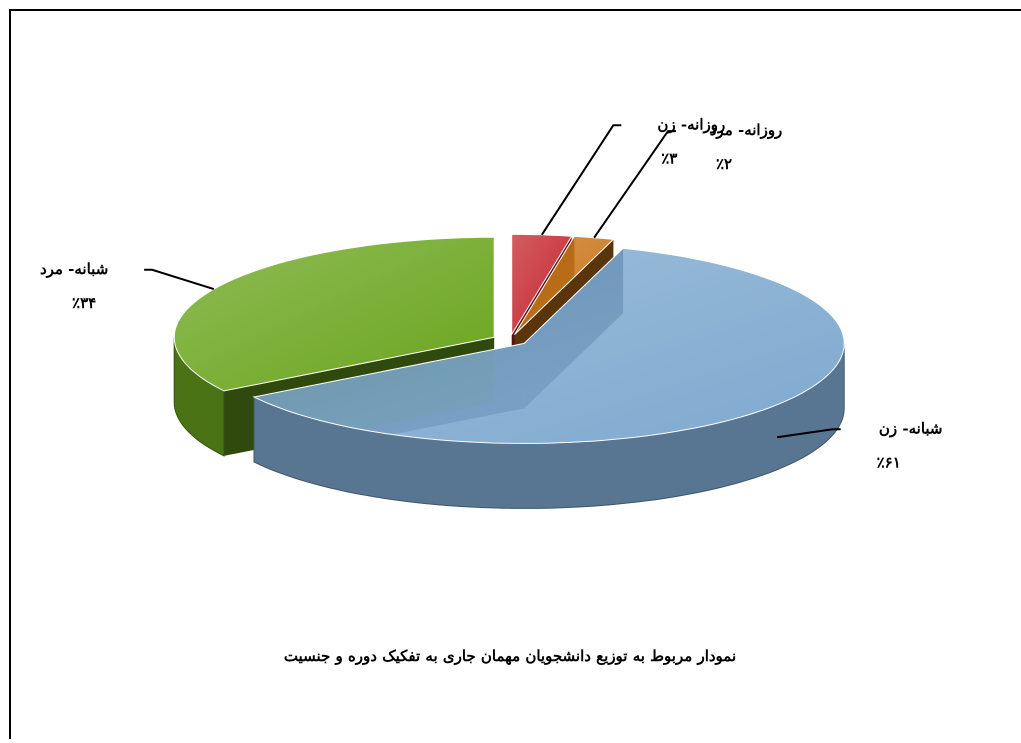 This screenshot has height=743, width=1021. What do you see at coordinates (724, 164) in the screenshot?
I see `value-label: ٪۲` at bounding box center [724, 164].